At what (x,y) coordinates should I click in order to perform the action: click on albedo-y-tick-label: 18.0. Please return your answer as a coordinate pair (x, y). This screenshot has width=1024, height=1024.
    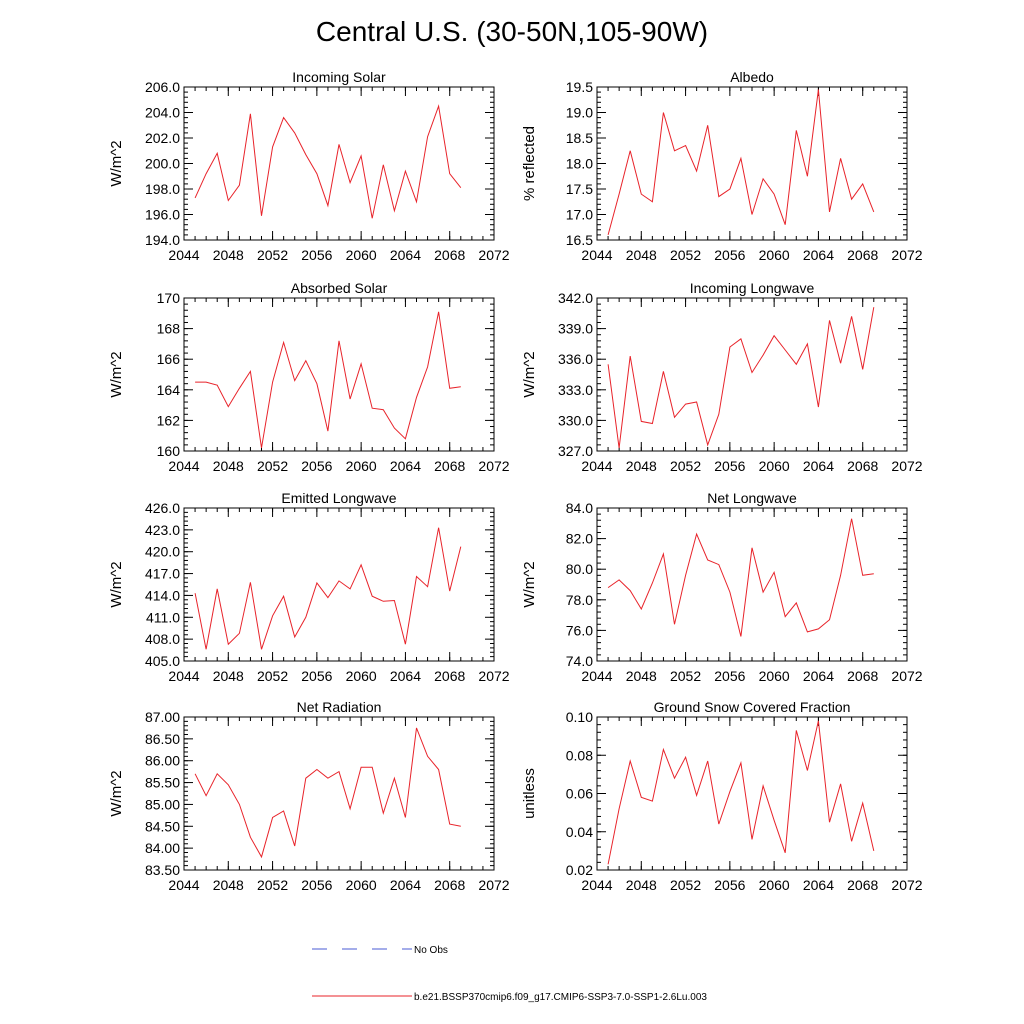
    Looking at the image, I should click on (579, 164).